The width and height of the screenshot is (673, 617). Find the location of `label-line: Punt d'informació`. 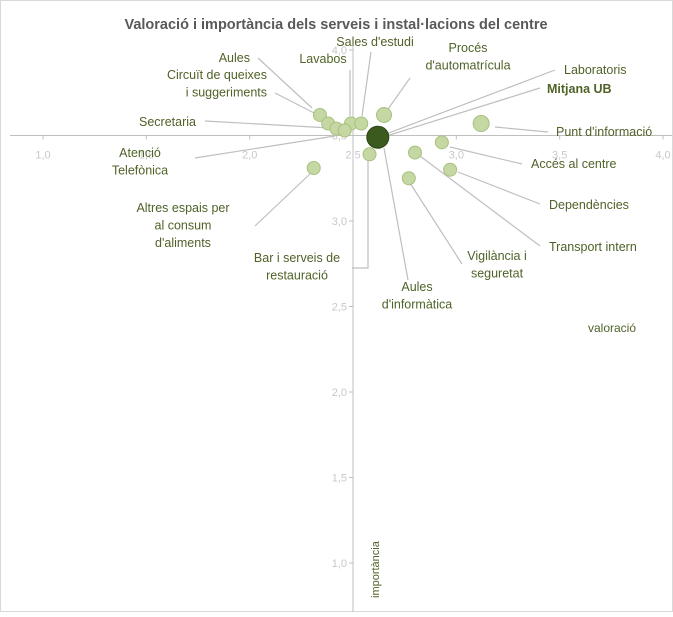

label-line: Punt d'informació is located at coordinates (604, 132).